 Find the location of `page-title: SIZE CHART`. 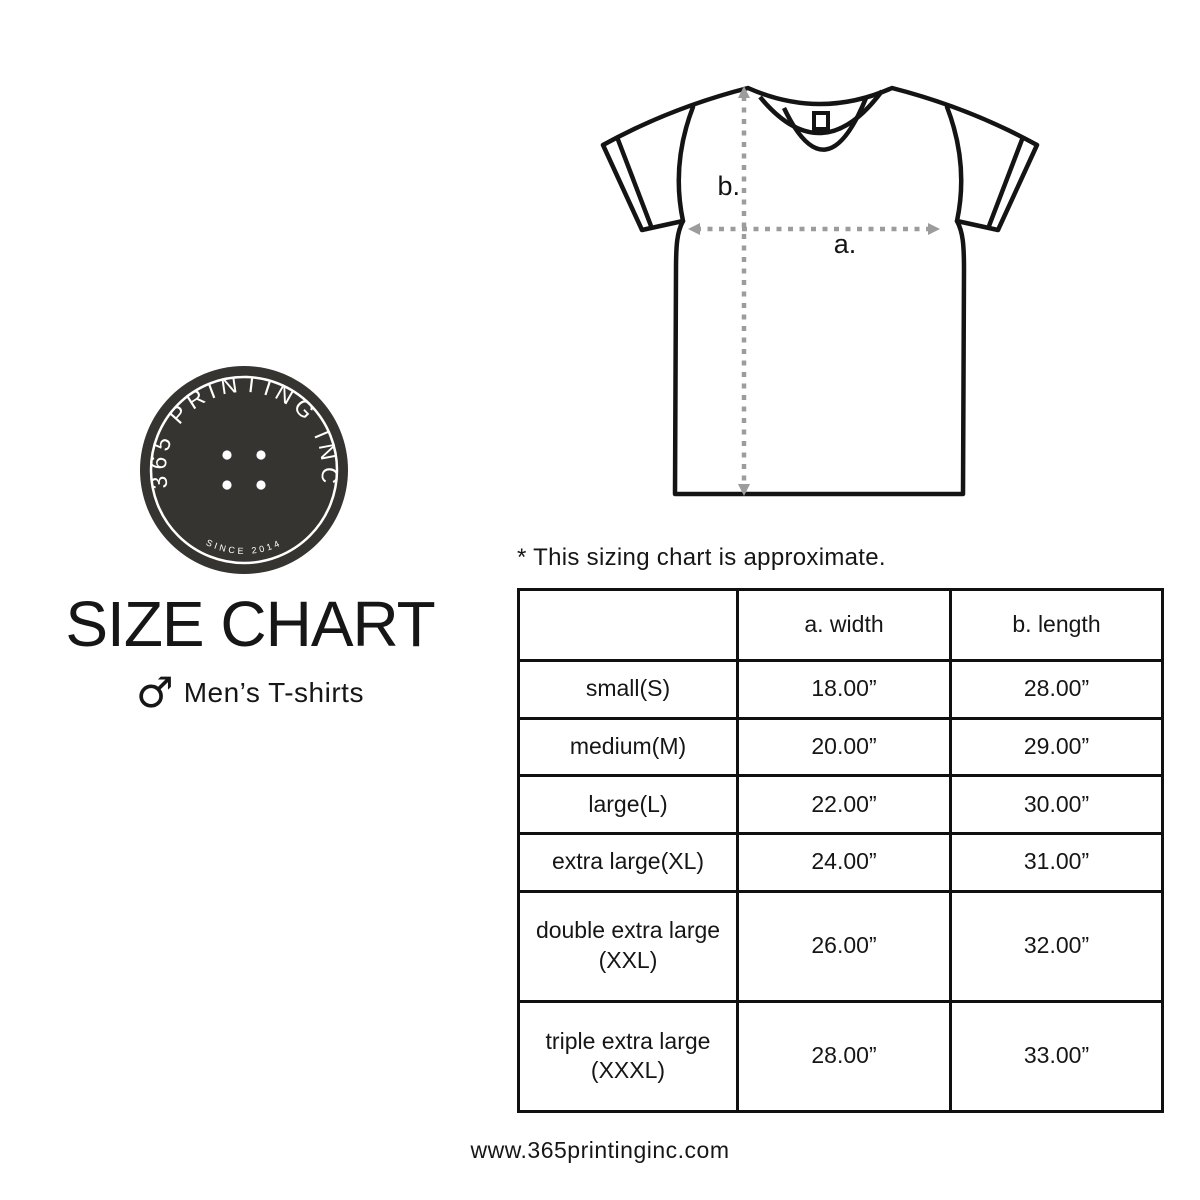

page-title: SIZE CHART is located at coordinates (250, 624).